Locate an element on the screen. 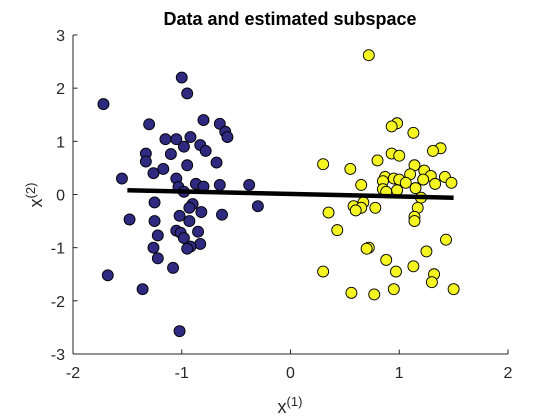  y-tick-label: 2 is located at coordinates (60, 89).